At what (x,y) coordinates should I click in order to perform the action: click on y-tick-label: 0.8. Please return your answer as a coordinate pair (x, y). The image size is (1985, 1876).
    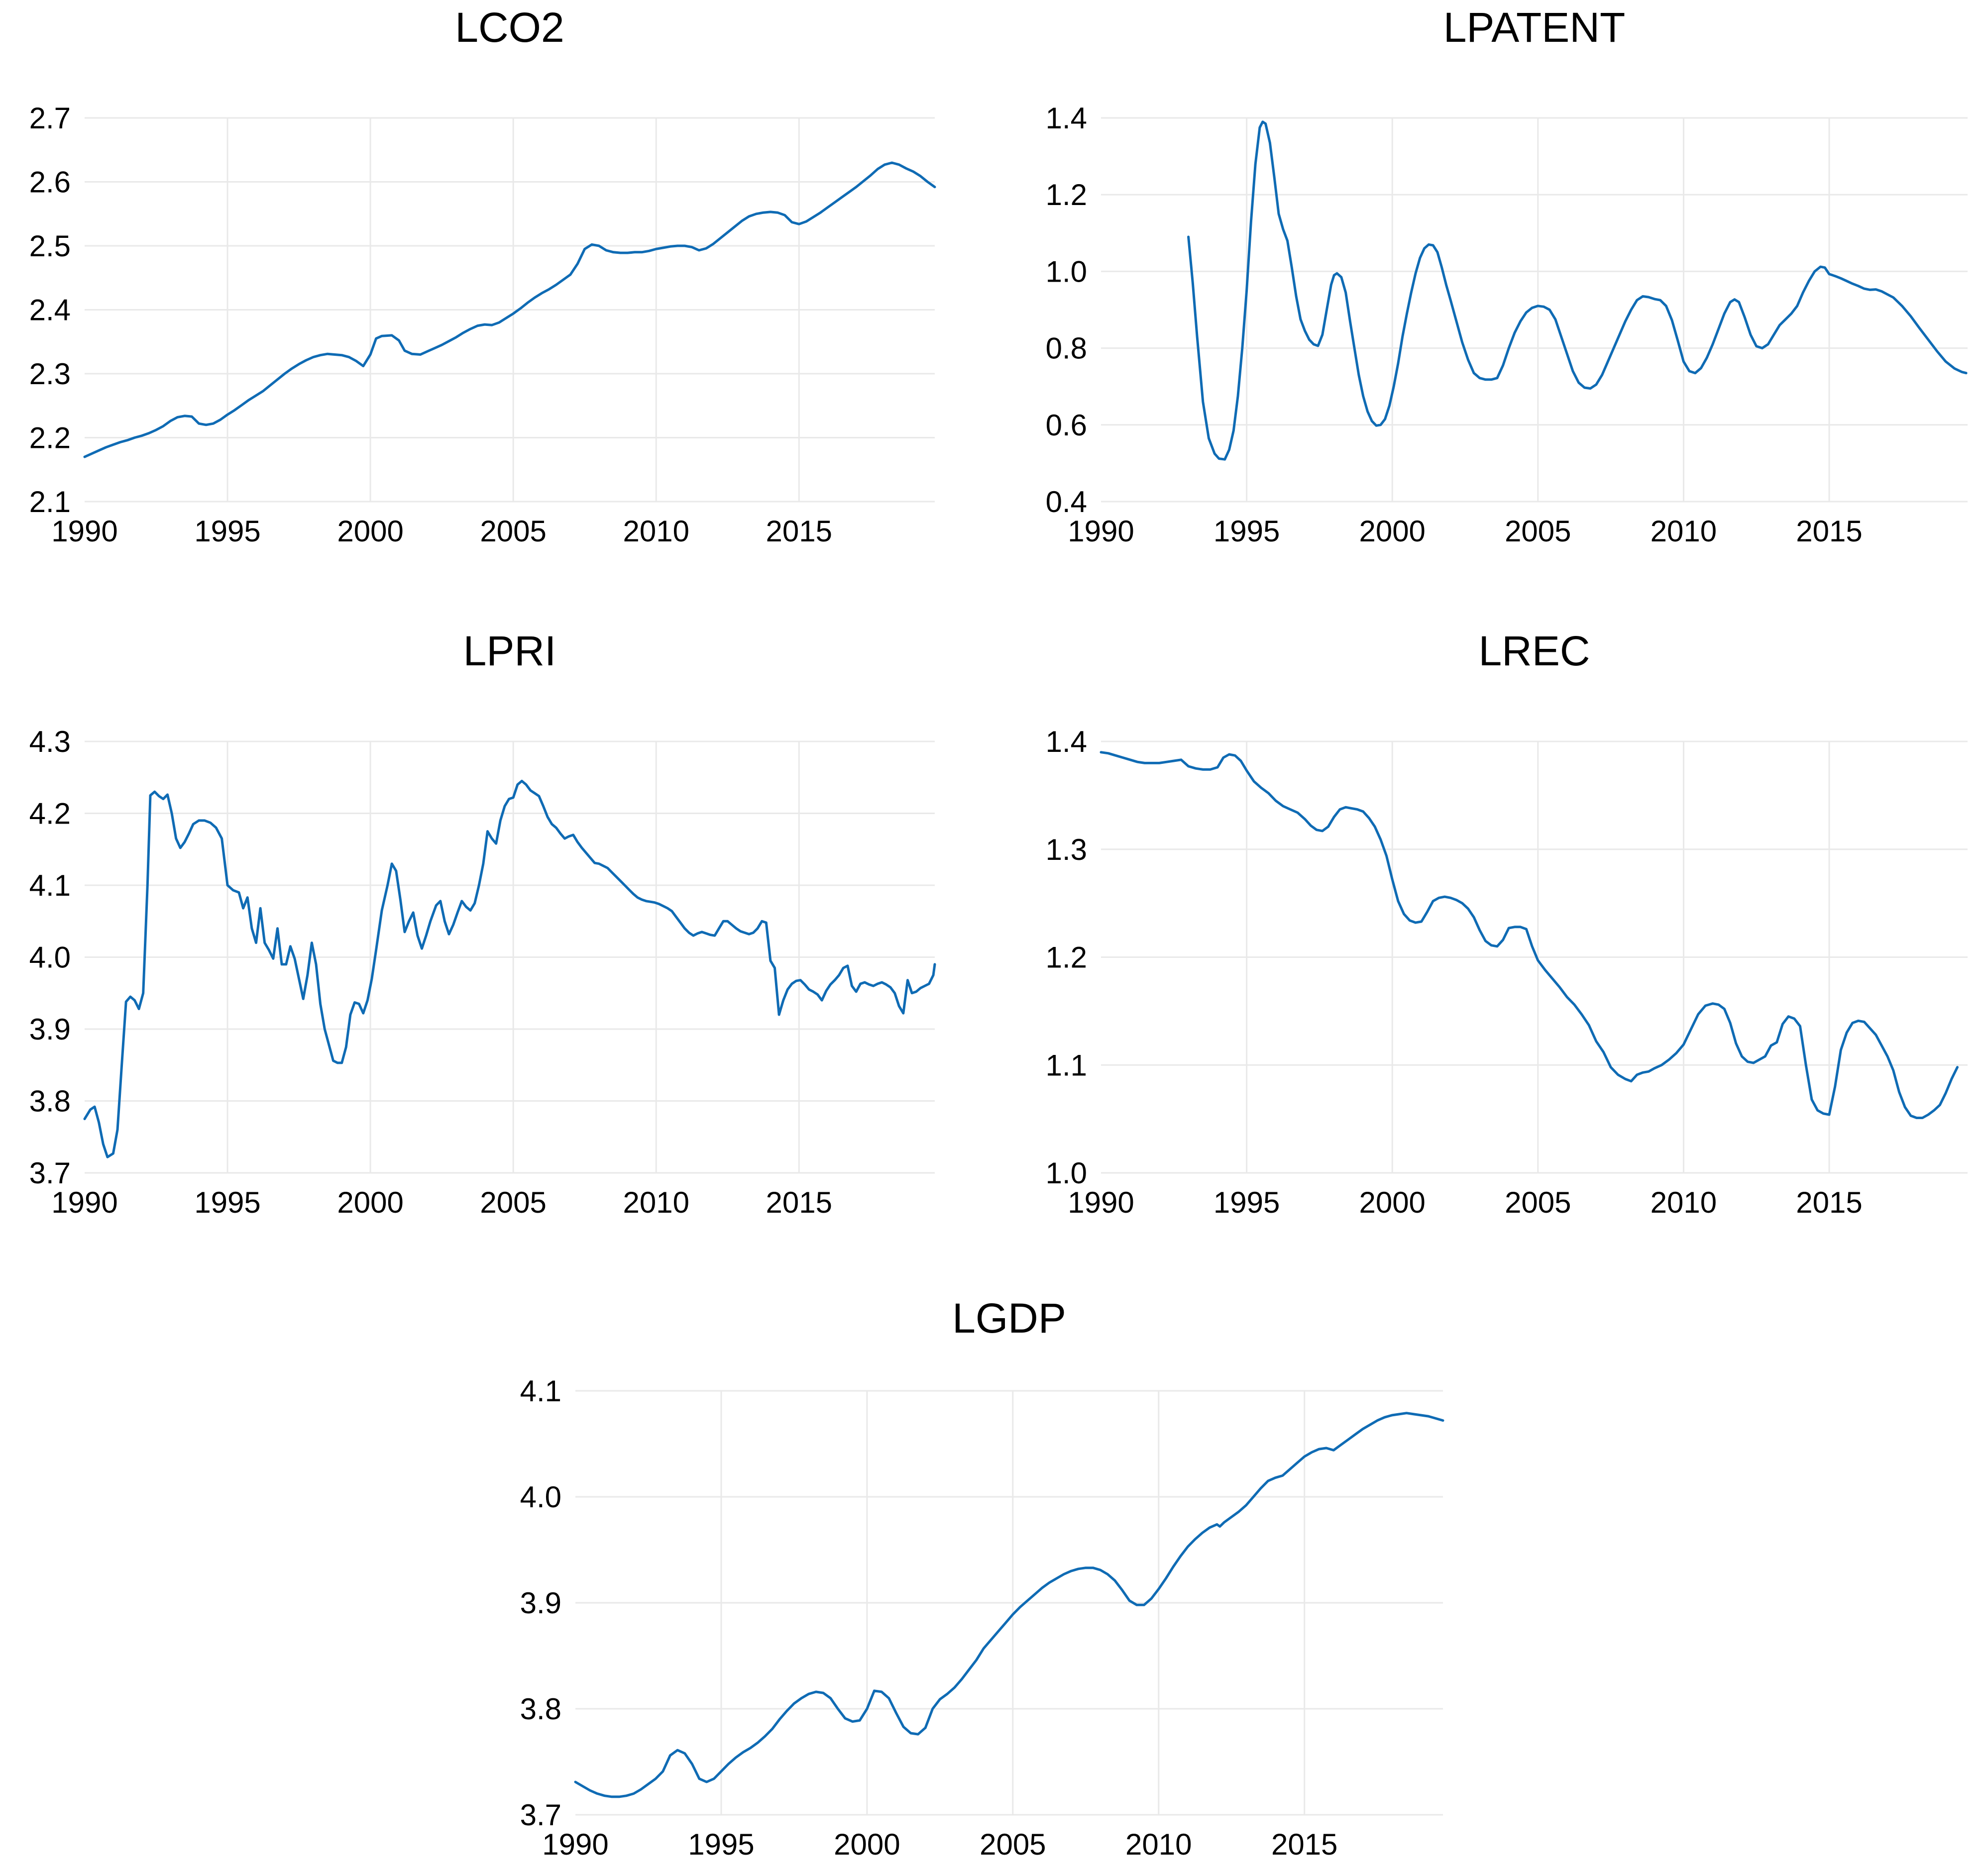
    Looking at the image, I should click on (1066, 348).